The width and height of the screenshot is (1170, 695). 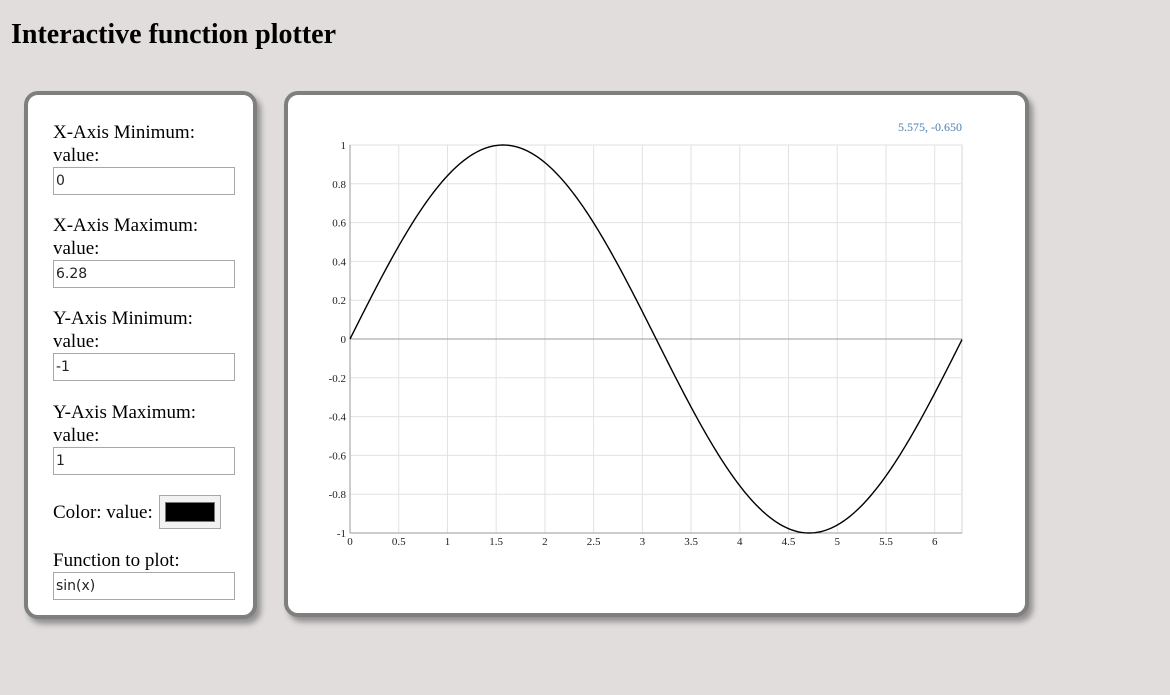 I want to click on coordinate-readout: 5.575, -0.650, so click(x=930, y=127).